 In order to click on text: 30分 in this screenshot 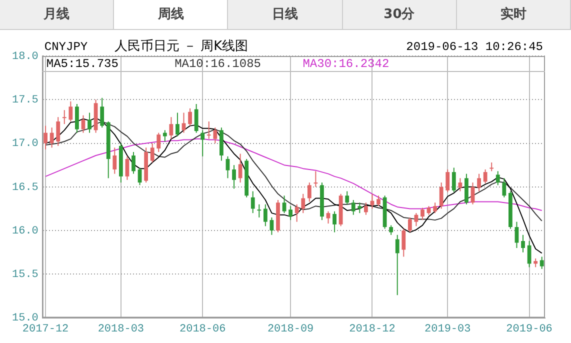, I will do `click(399, 14)`.